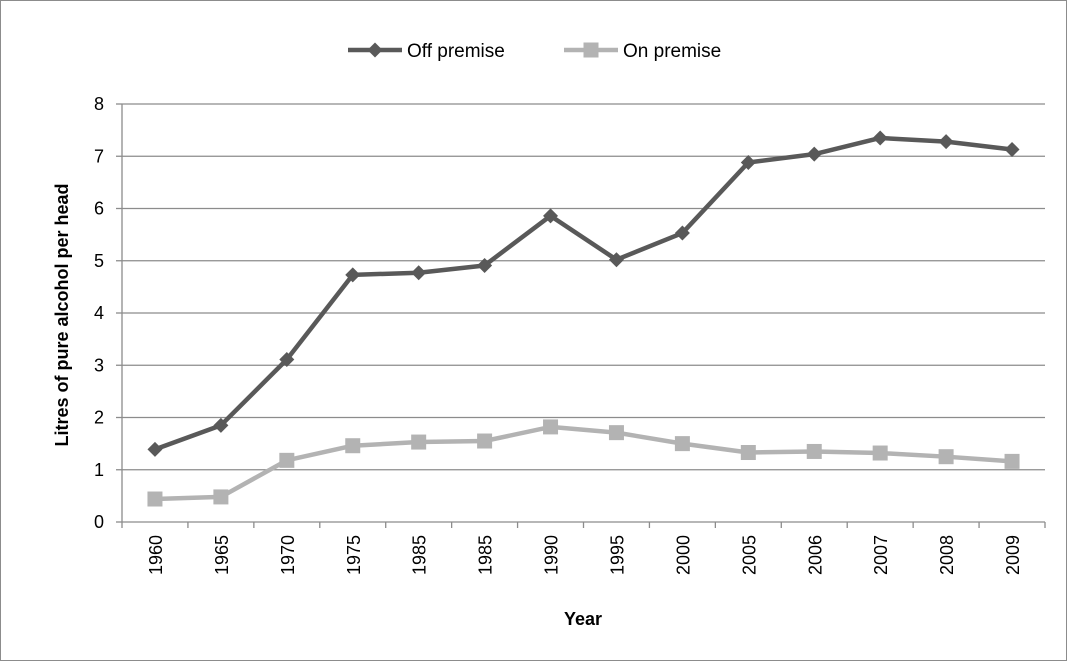 This screenshot has height=662, width=1067. What do you see at coordinates (99, 104) in the screenshot?
I see `y-tick-label: 8` at bounding box center [99, 104].